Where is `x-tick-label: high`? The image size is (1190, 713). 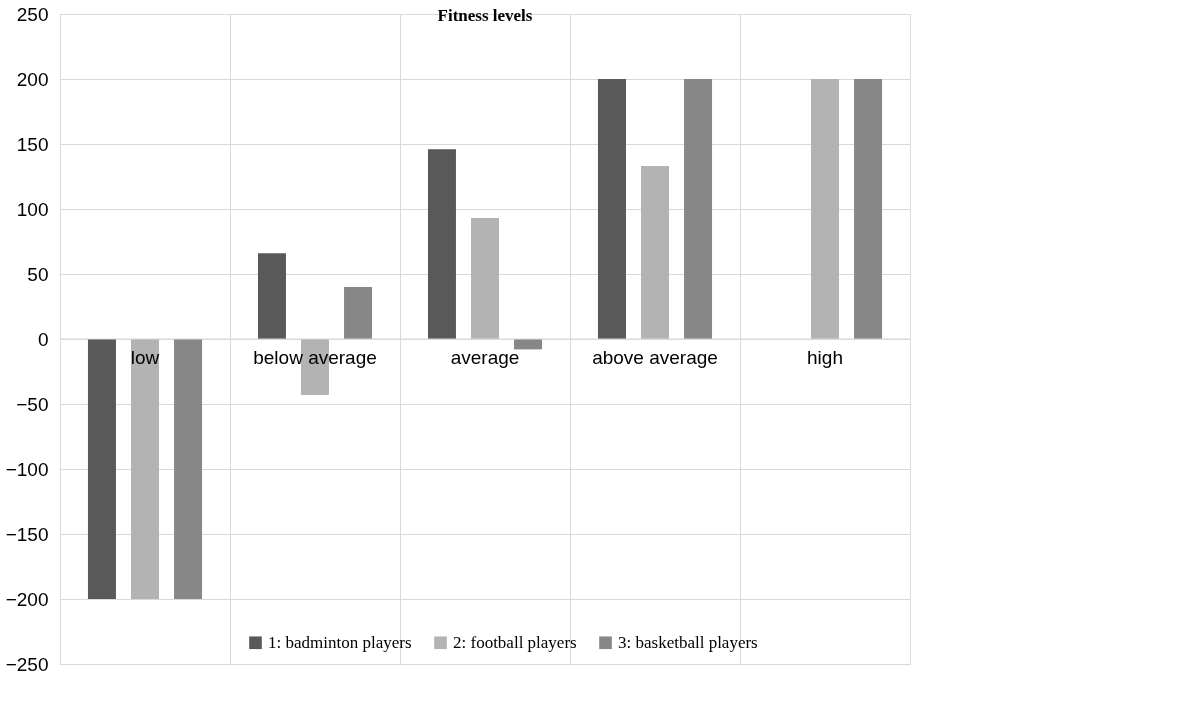 x-tick-label: high is located at coordinates (825, 357).